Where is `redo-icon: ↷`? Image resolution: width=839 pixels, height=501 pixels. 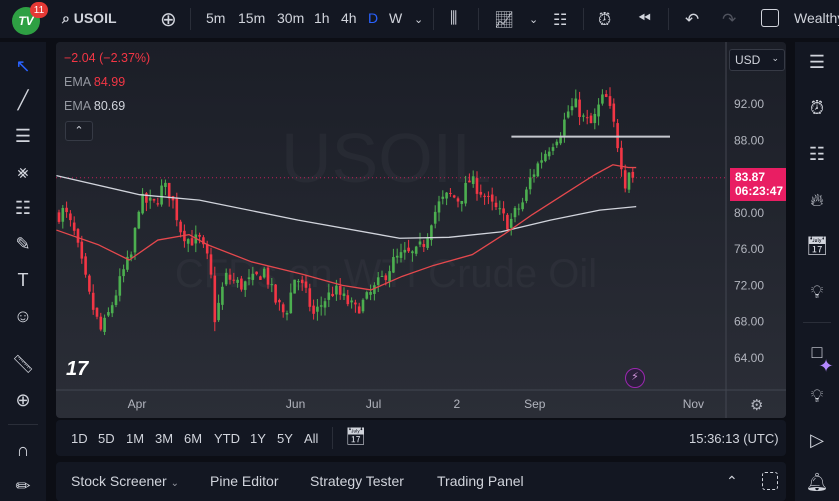 redo-icon: ↷ is located at coordinates (729, 19).